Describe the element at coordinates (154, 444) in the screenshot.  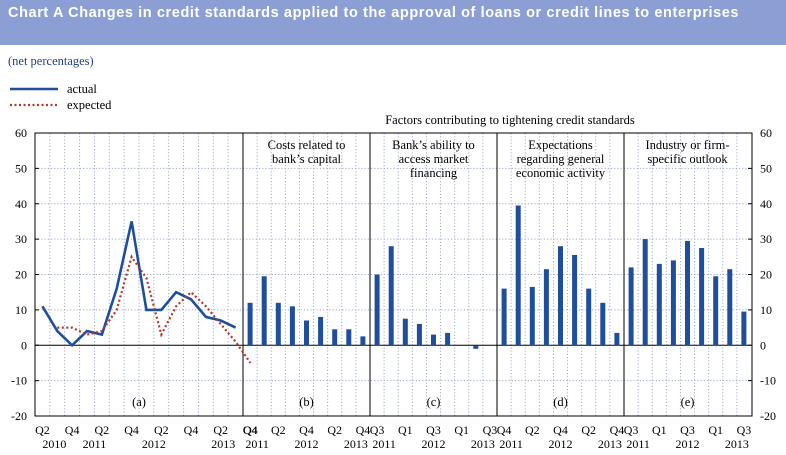
I see `year-label-a: 2012` at that location.